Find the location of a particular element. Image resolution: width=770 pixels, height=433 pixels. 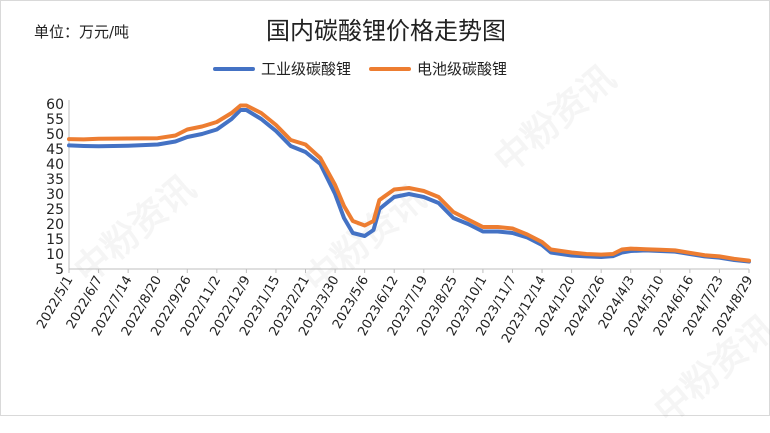

y-tick-label: 60 is located at coordinates (55, 105).